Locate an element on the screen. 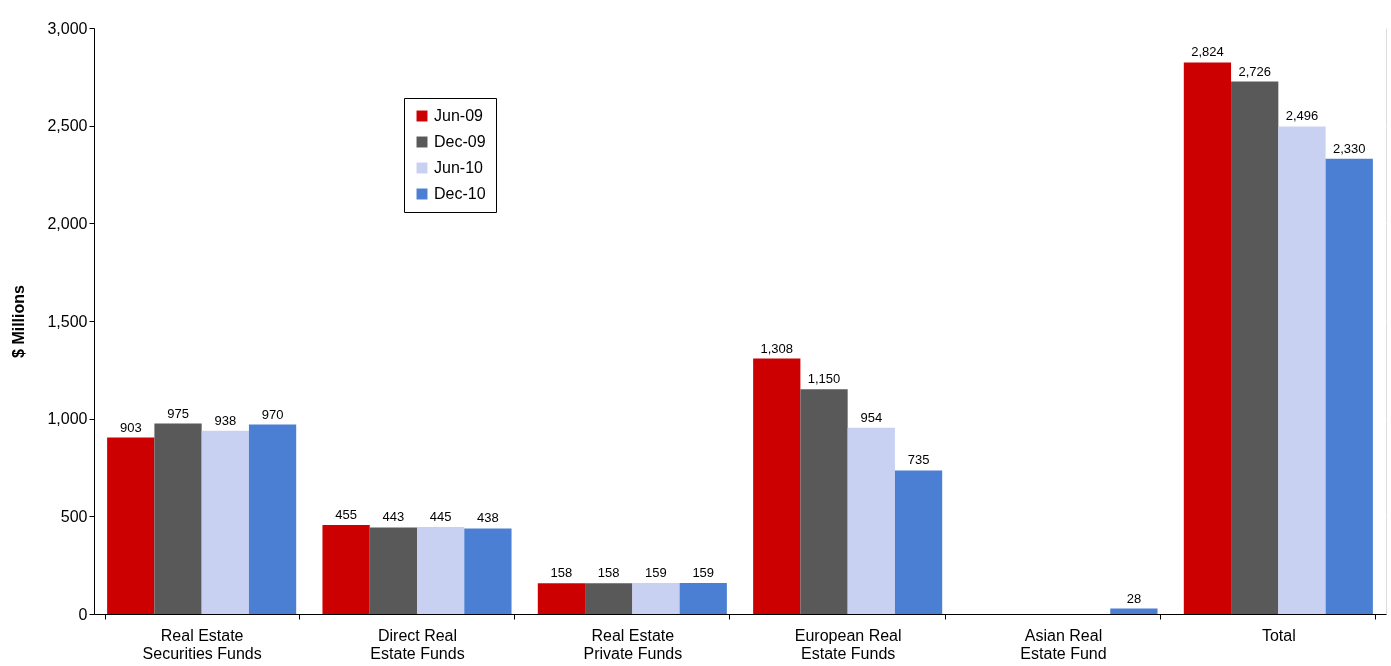  data-label: 2,330 is located at coordinates (1349, 148).